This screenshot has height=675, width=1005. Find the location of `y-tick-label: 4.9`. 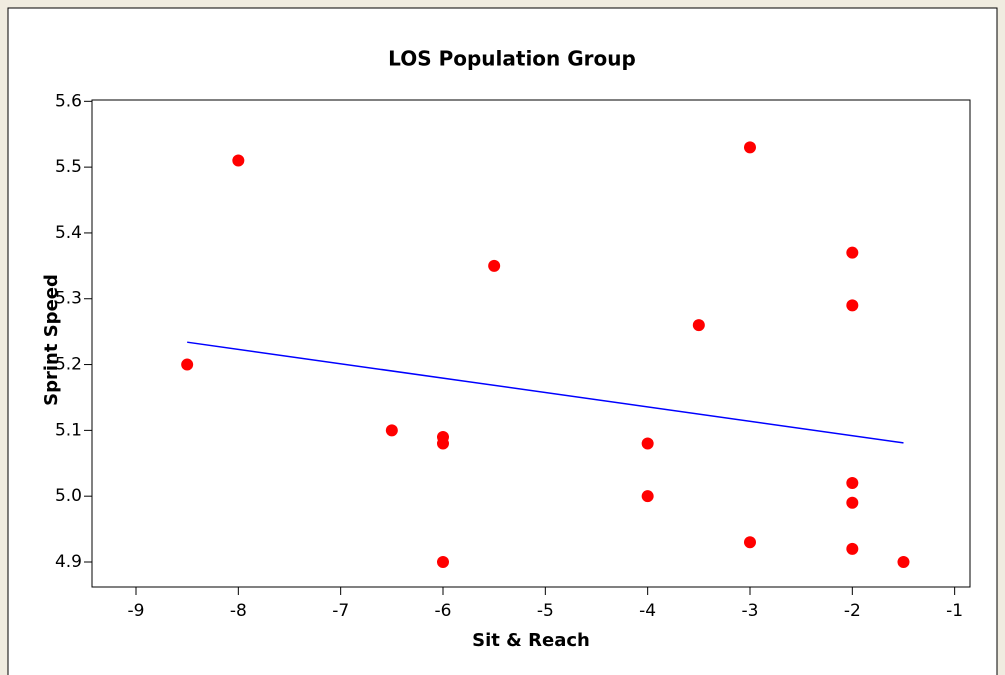

y-tick-label: 4.9 is located at coordinates (68, 562).